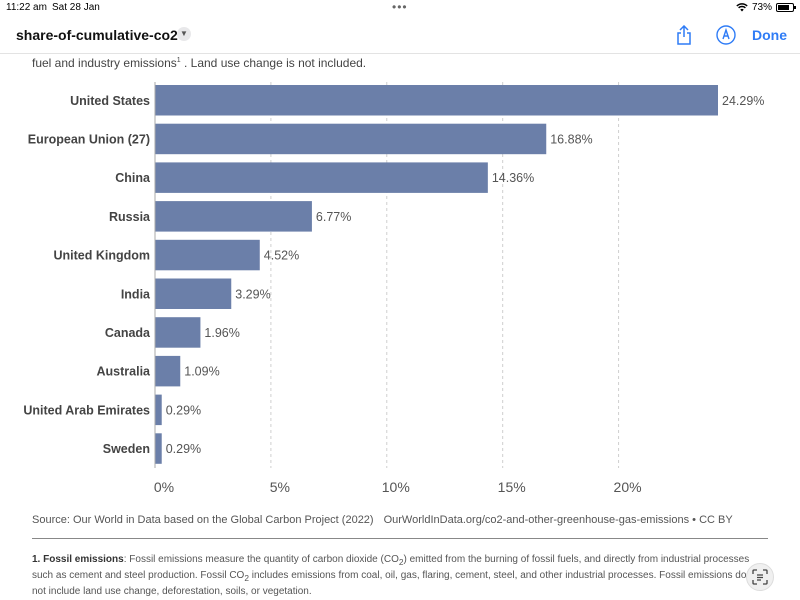 Image resolution: width=800 pixels, height=600 pixels. What do you see at coordinates (221, 333) in the screenshot?
I see `value-label: 1.96%` at bounding box center [221, 333].